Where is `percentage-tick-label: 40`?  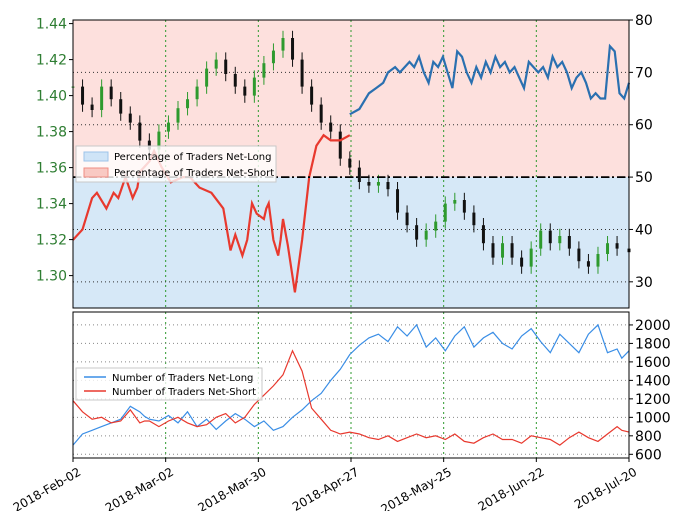
percentage-tick-label: 40 is located at coordinates (644, 230).